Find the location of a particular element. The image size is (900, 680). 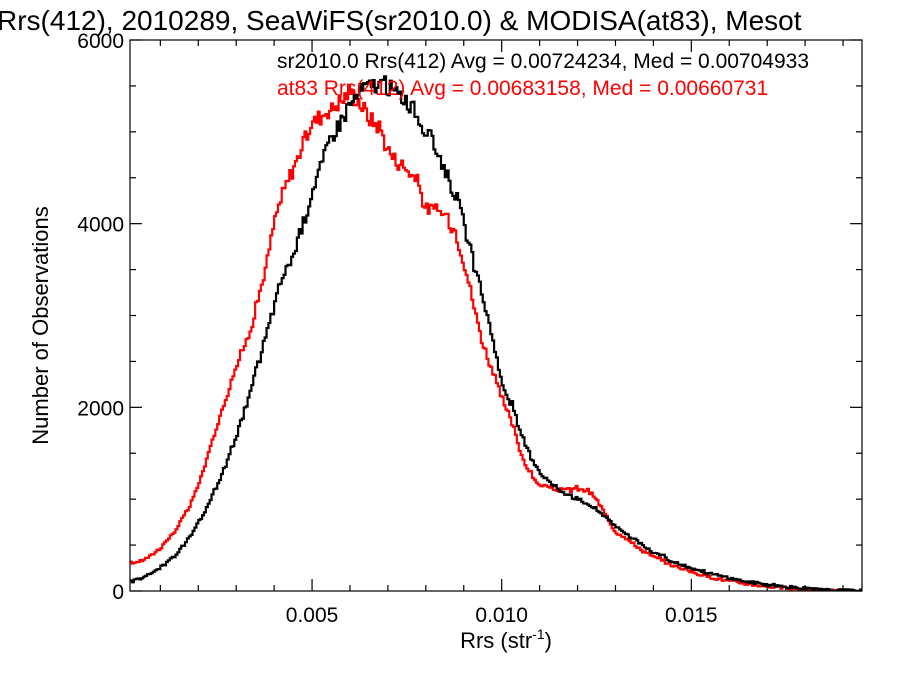

x-tick-label: 0.015 is located at coordinates (691, 615).